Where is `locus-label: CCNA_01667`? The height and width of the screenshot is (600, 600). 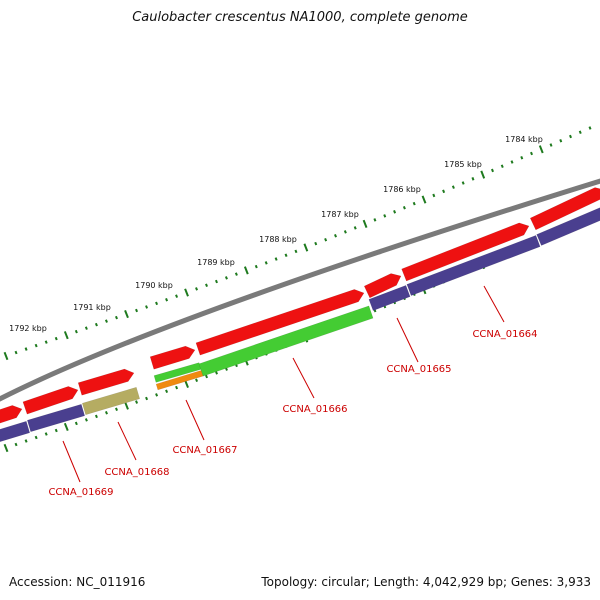
locus-label: CCNA_01667 is located at coordinates (204, 450).